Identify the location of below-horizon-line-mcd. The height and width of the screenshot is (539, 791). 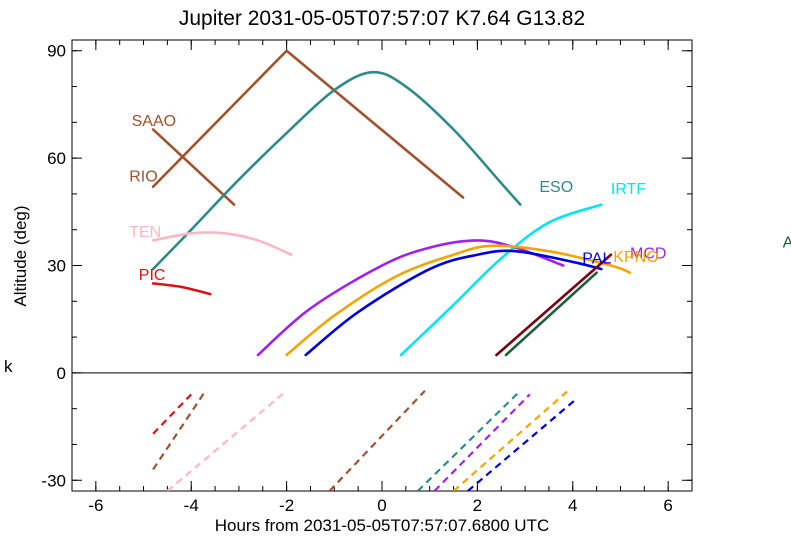
(482, 442).